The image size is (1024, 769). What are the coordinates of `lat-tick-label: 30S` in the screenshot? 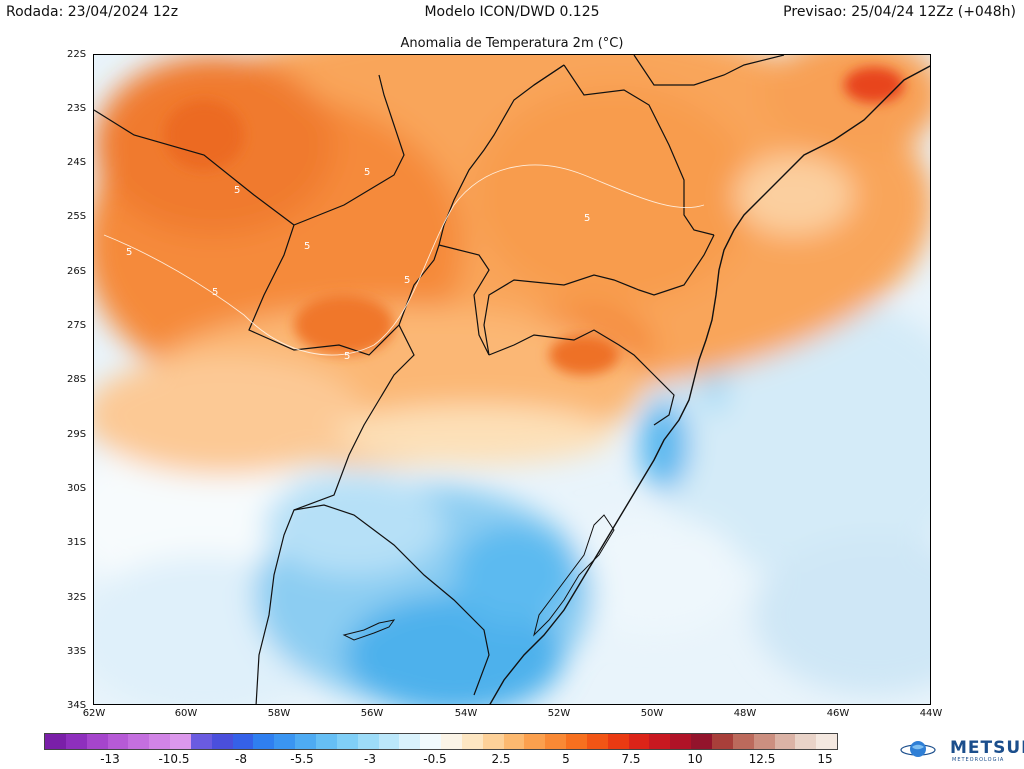 It's located at (77, 488).